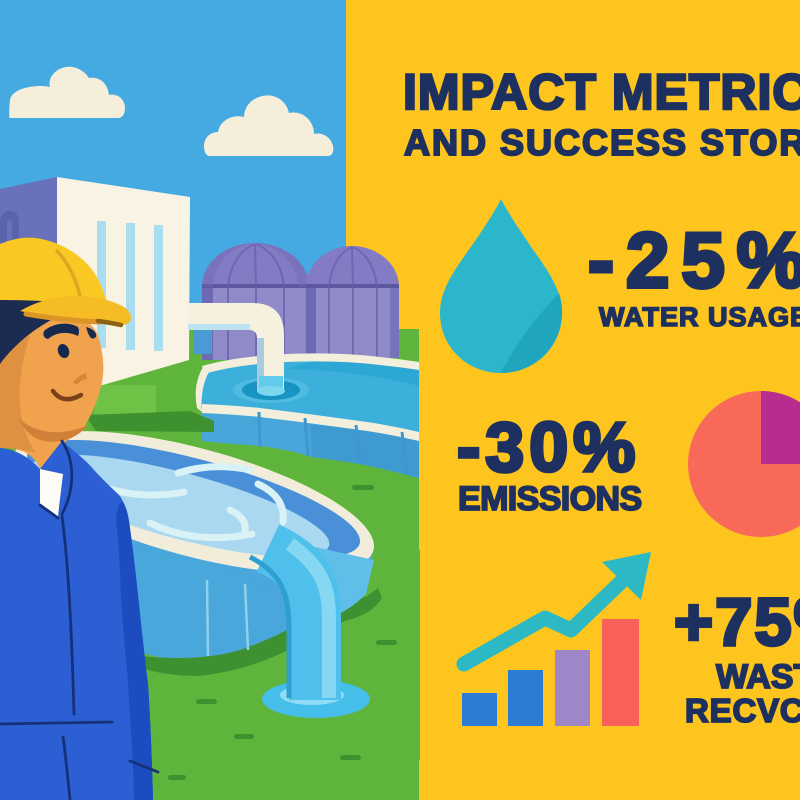 The height and width of the screenshot is (800, 800). Describe the element at coordinates (699, 317) in the screenshot. I see `svg-text: WATER USAGE` at that location.